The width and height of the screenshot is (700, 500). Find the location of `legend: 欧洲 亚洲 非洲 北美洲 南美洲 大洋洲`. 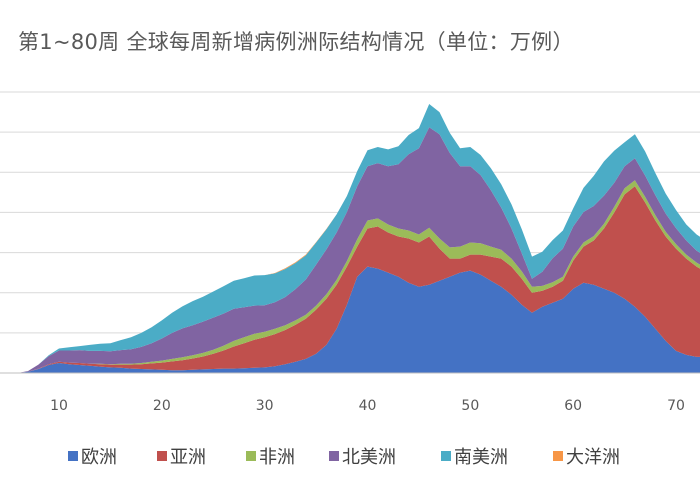

legend: 欧洲 亚洲 非洲 北美洲 南美洲 大洋洲 is located at coordinates (344, 457).